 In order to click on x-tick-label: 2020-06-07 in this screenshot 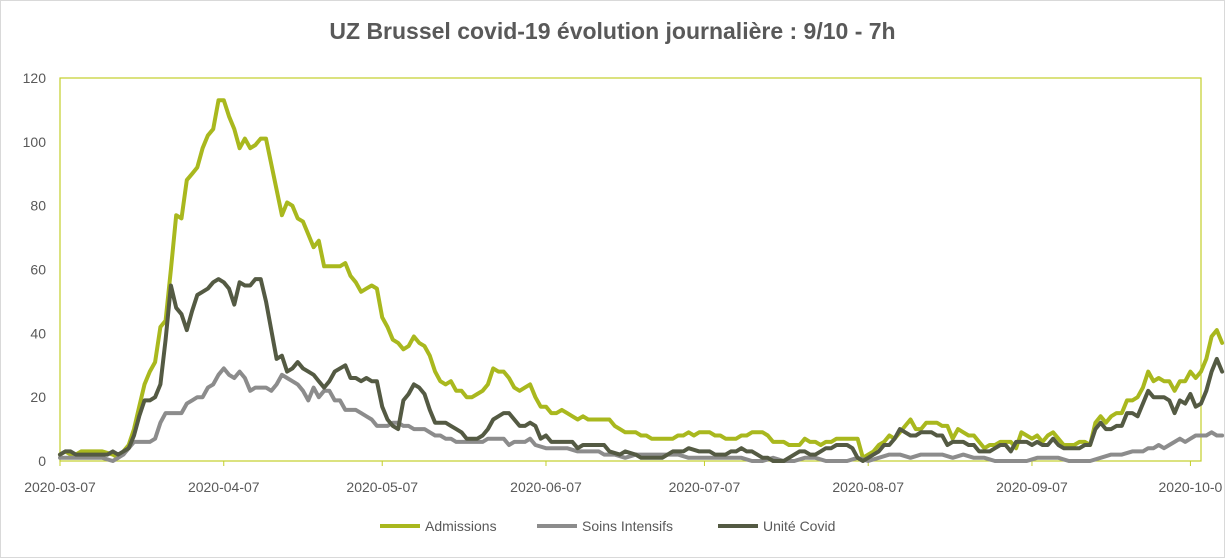, I will do `click(546, 487)`.